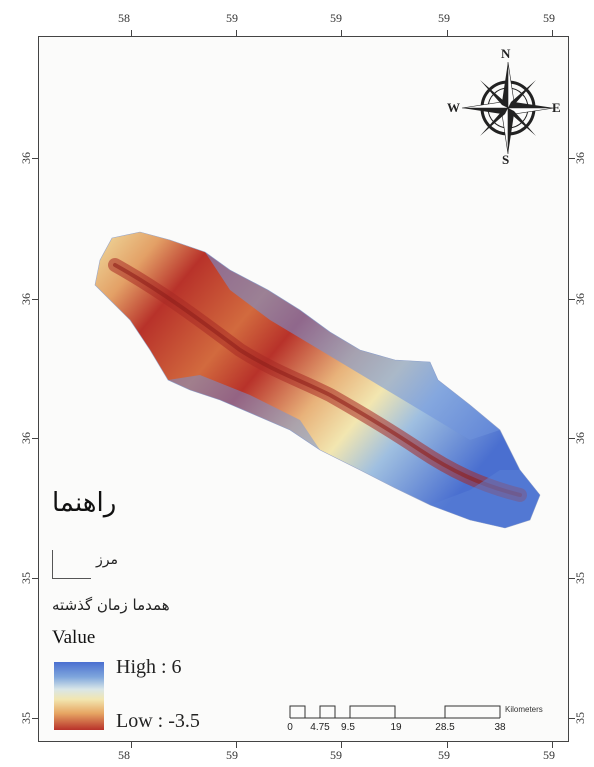 Image resolution: width=594 pixels, height=767 pixels. I want to click on low-slope-south, so click(244, 412).